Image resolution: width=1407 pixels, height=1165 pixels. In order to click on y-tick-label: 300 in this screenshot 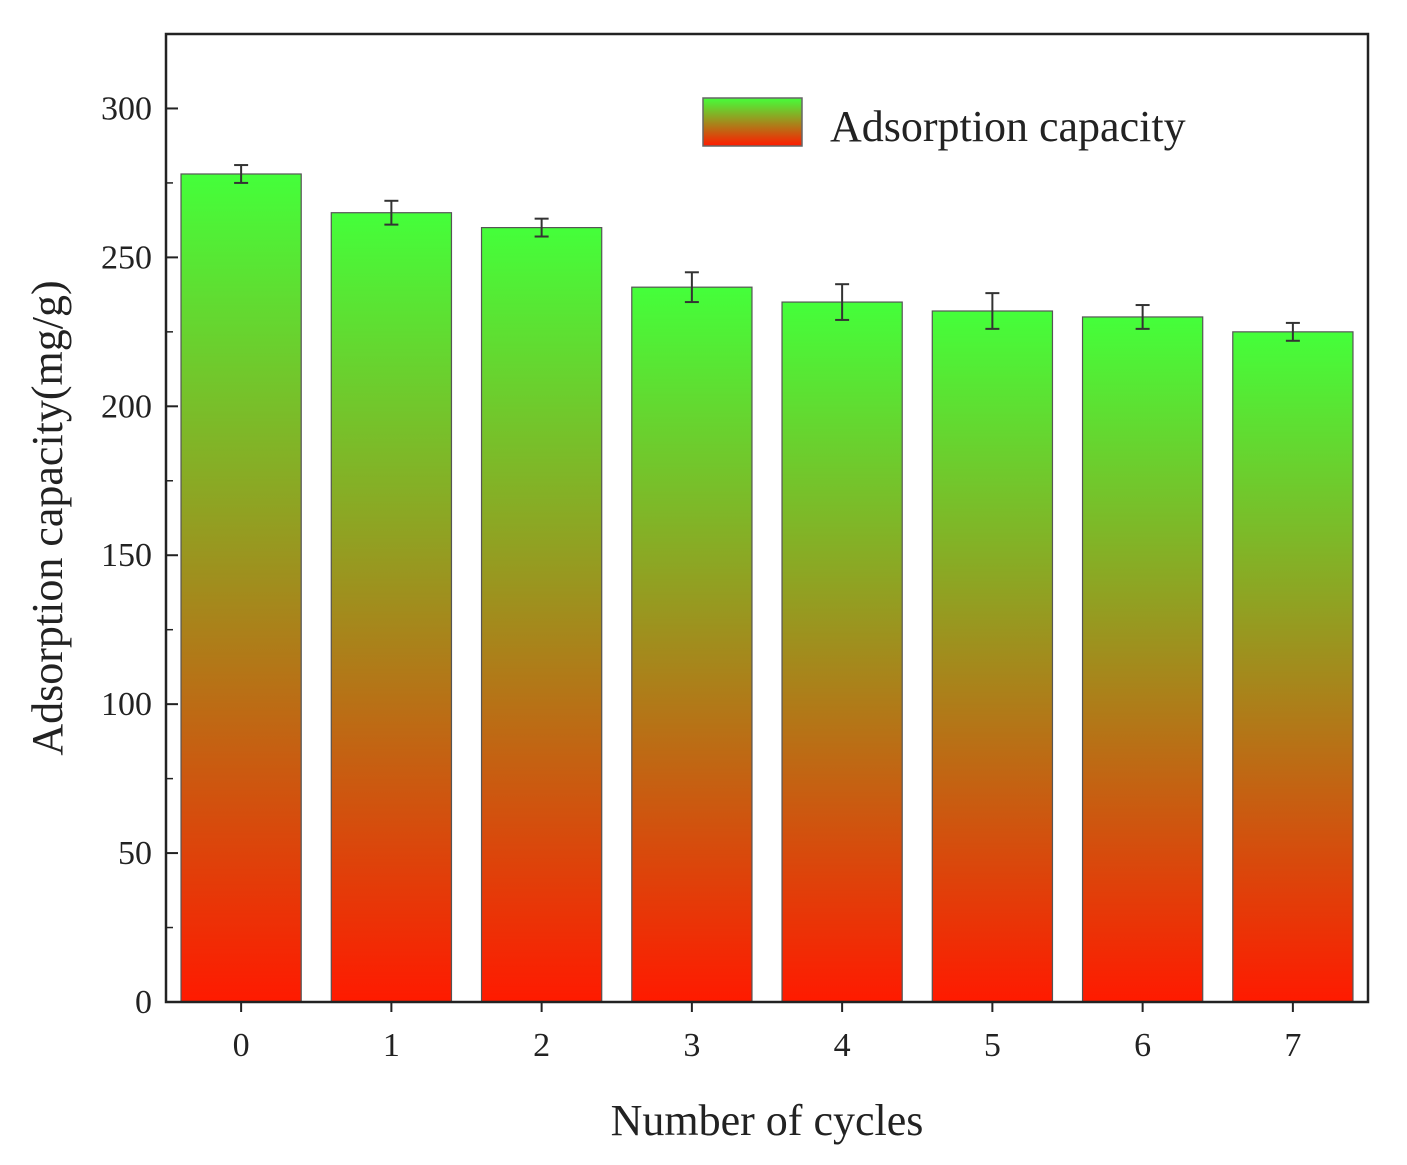, I will do `click(126, 108)`.